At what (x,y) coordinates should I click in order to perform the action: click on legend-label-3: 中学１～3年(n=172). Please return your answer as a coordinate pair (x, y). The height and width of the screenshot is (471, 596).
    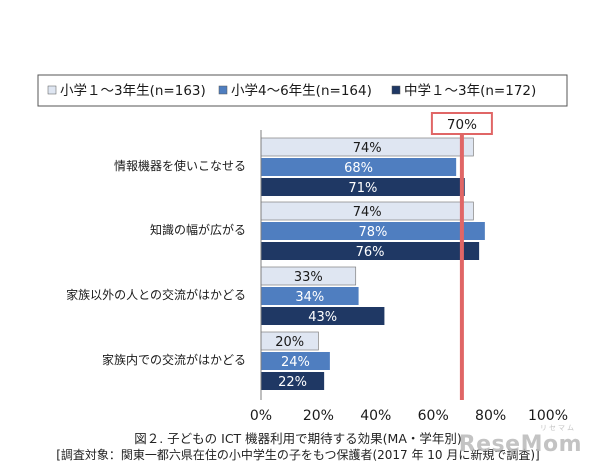
    Looking at the image, I should click on (470, 91).